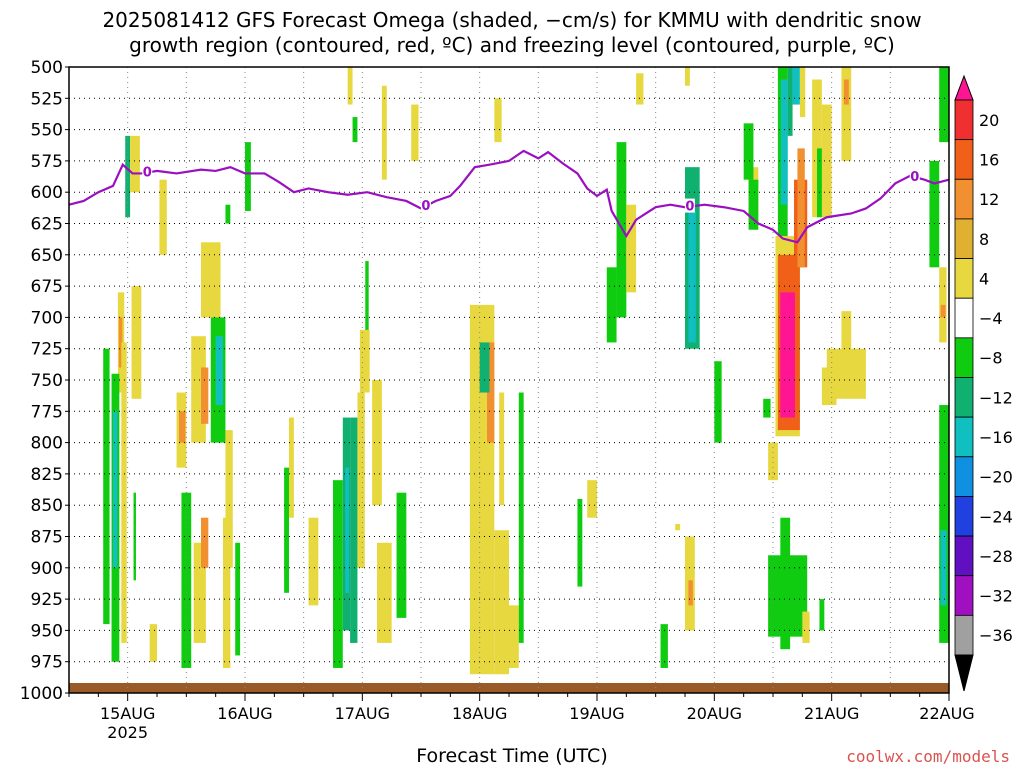  Describe the element at coordinates (991, 318) in the screenshot. I see `colorbar-label: −4` at that location.